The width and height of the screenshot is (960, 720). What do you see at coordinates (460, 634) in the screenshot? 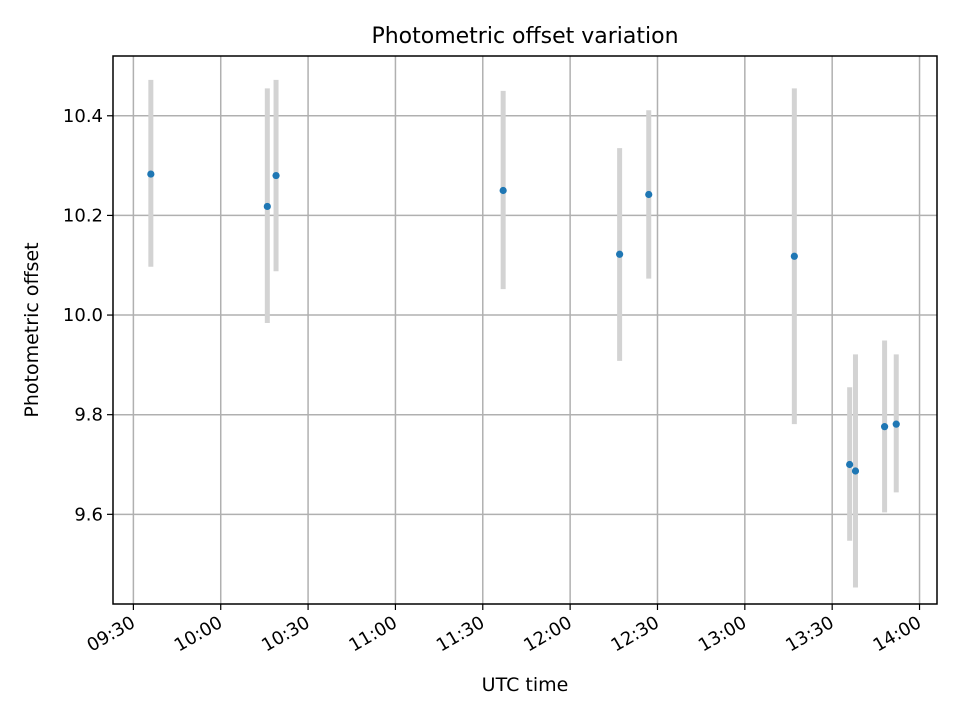
I see `x-tick-label: 11:30` at bounding box center [460, 634].